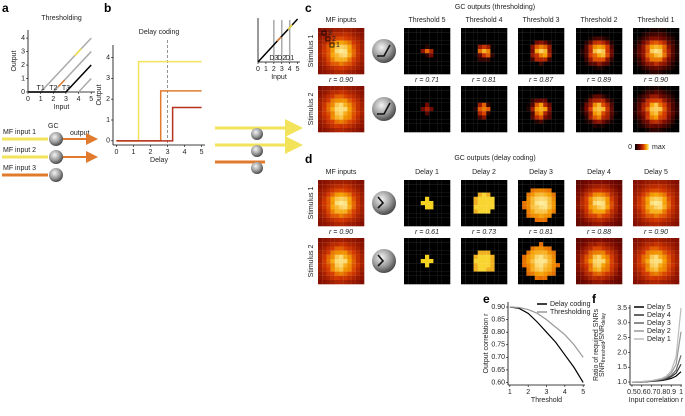  Describe the element at coordinates (108, 57) in the screenshot. I see `y-tick-label: 4` at that location.